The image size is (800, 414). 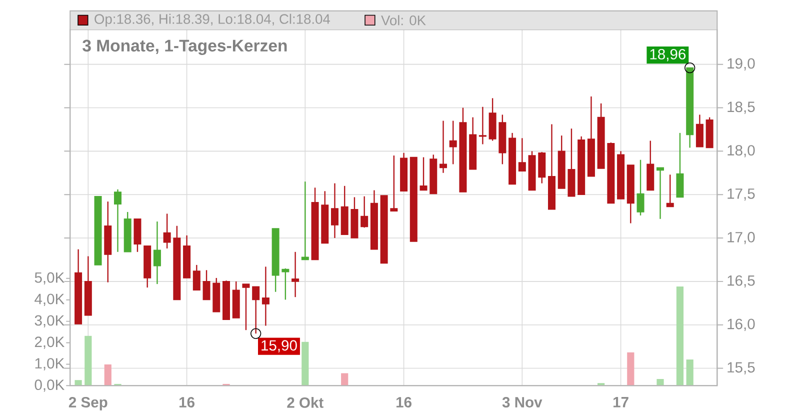 I want to click on annotation: 18,96, so click(x=668, y=55).